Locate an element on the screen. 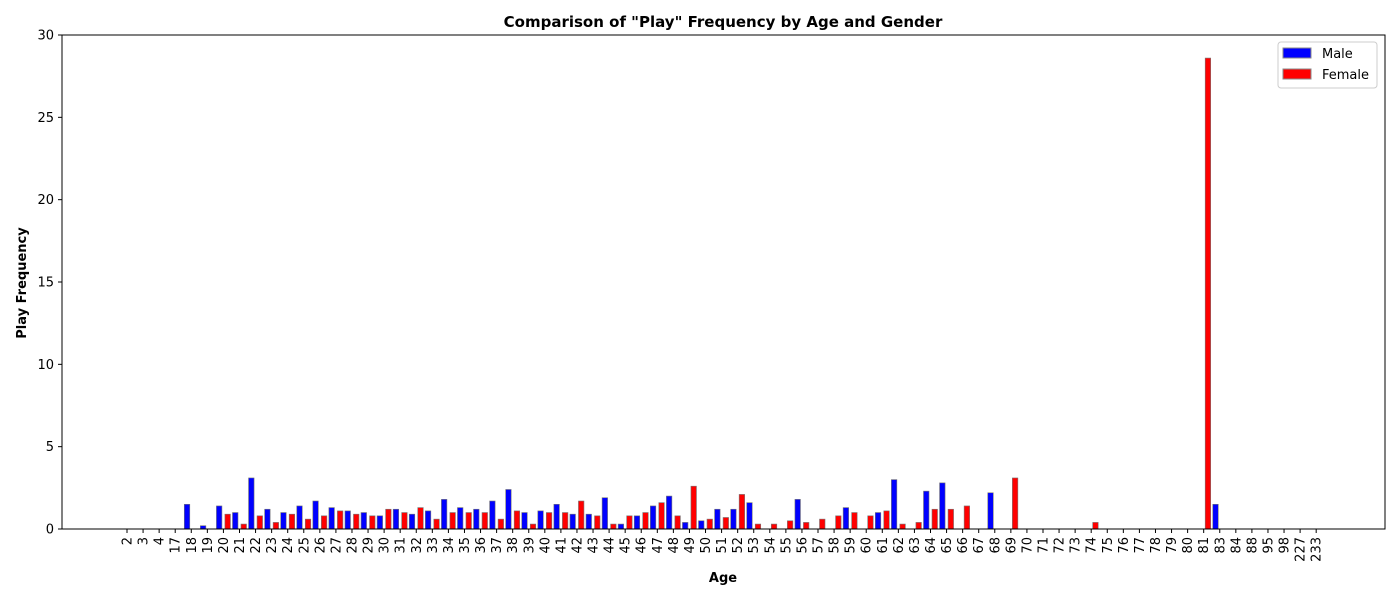 This screenshot has width=1400, height=600. x-tick-label: 59 is located at coordinates (851, 545).